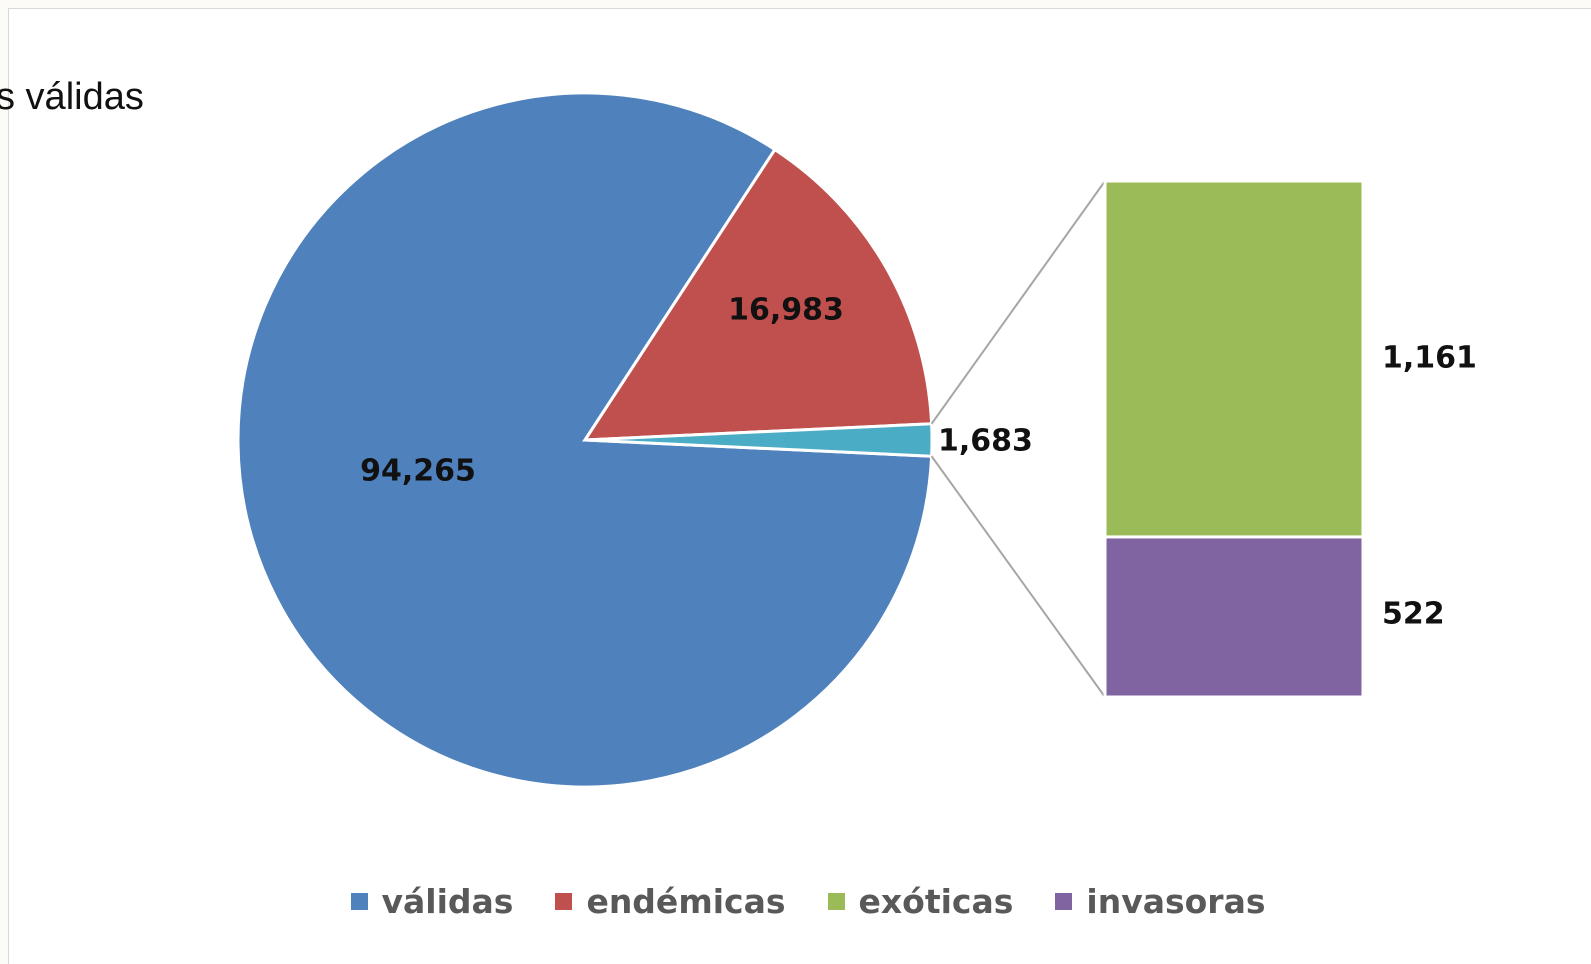  What do you see at coordinates (418, 471) in the screenshot?
I see `data-label-validas: 94,265` at bounding box center [418, 471].